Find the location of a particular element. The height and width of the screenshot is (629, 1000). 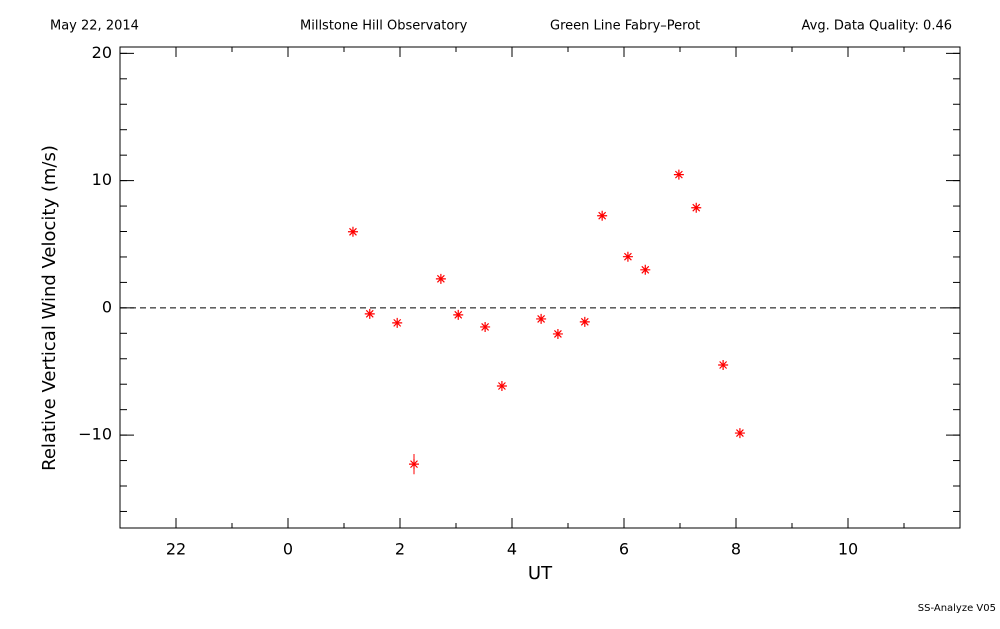

x-tick-label: 22 is located at coordinates (176, 549).